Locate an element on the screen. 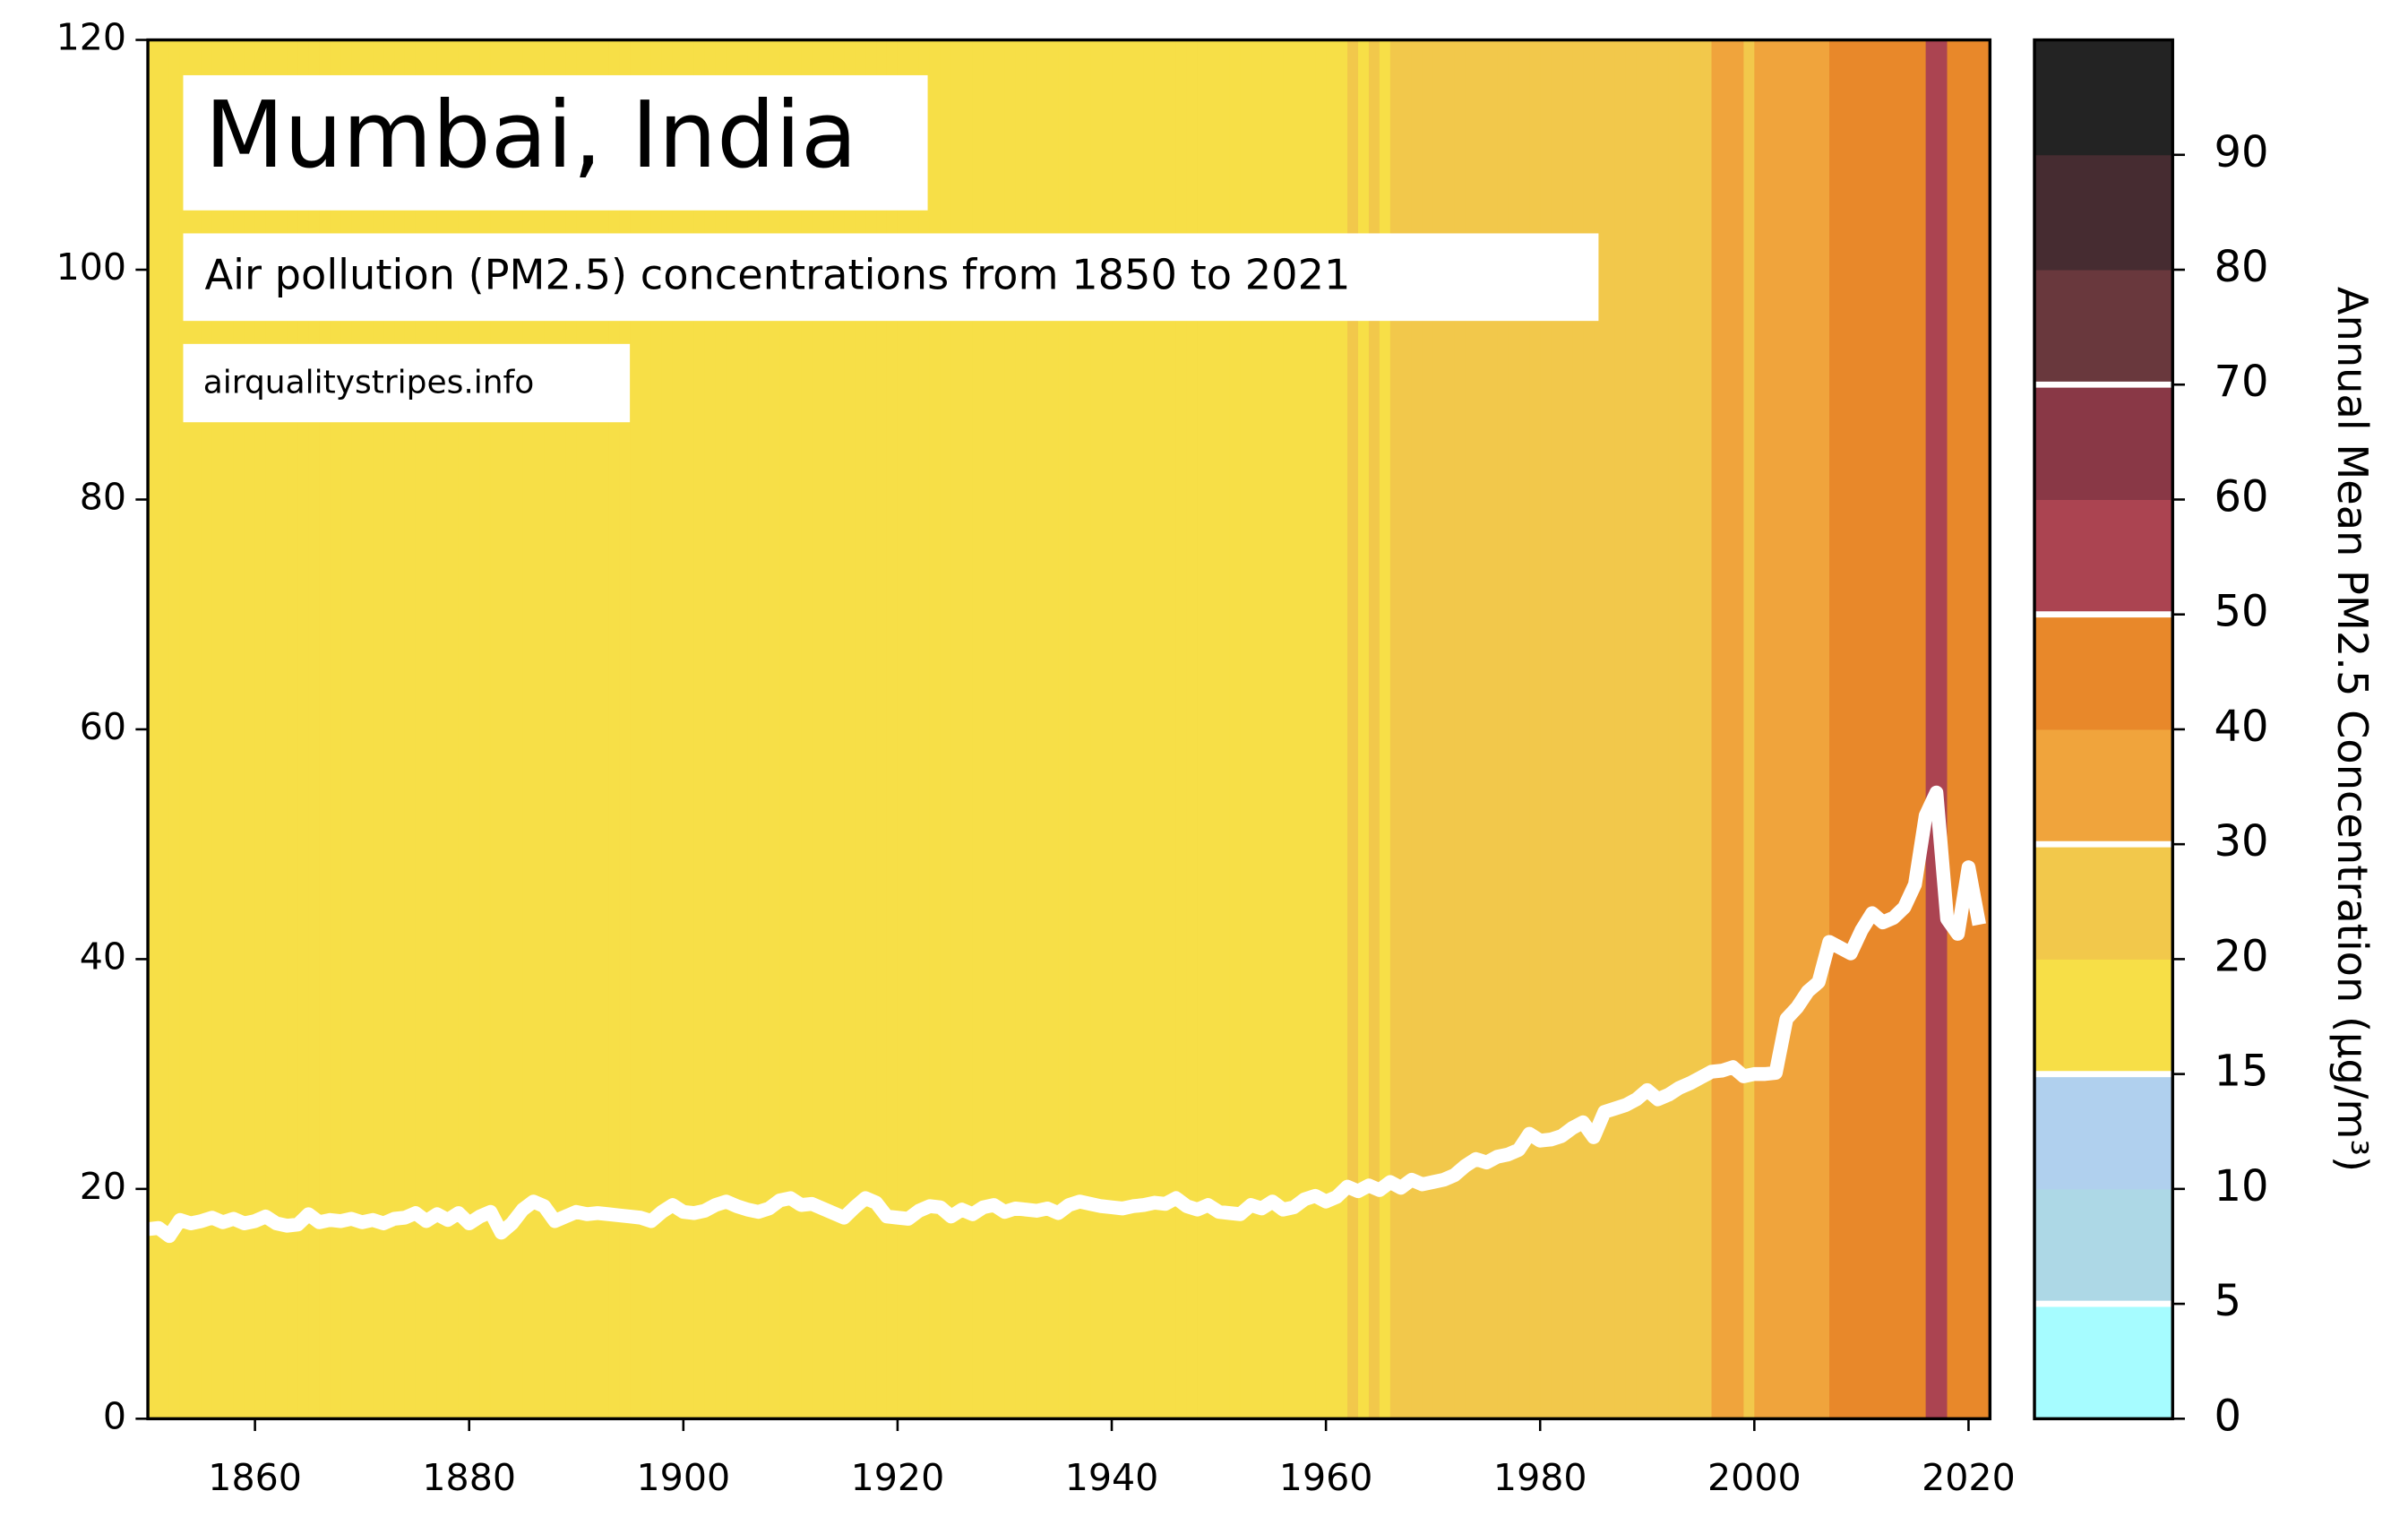  colorbar-tick-label: 10 is located at coordinates (2241, 1186).